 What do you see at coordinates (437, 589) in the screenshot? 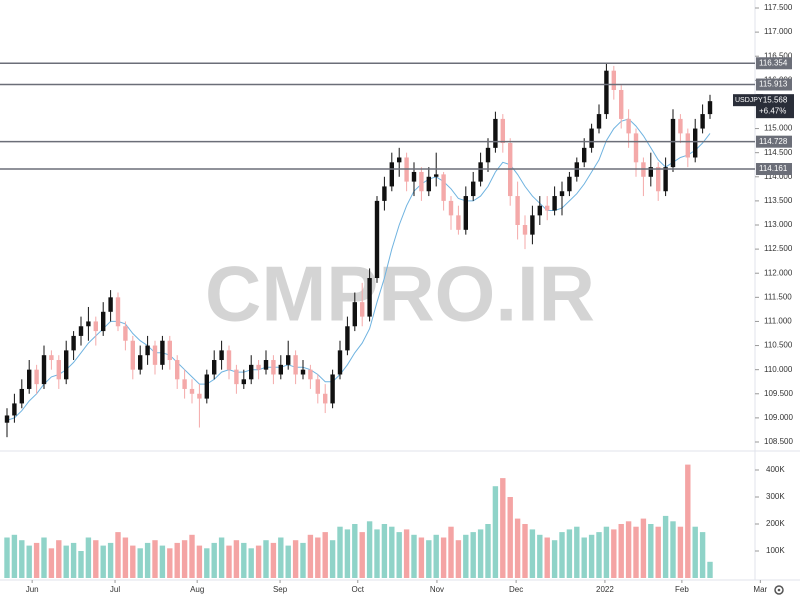
I see `x-tick-label: Nov` at bounding box center [437, 589].